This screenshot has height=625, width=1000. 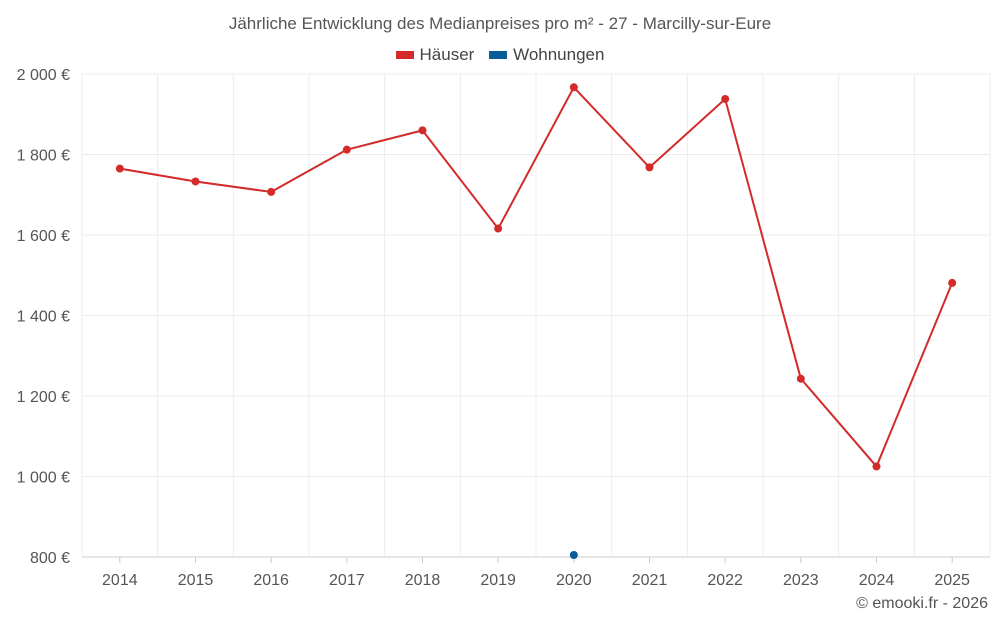 I want to click on legend-swatch-wohnungen, so click(x=498, y=55).